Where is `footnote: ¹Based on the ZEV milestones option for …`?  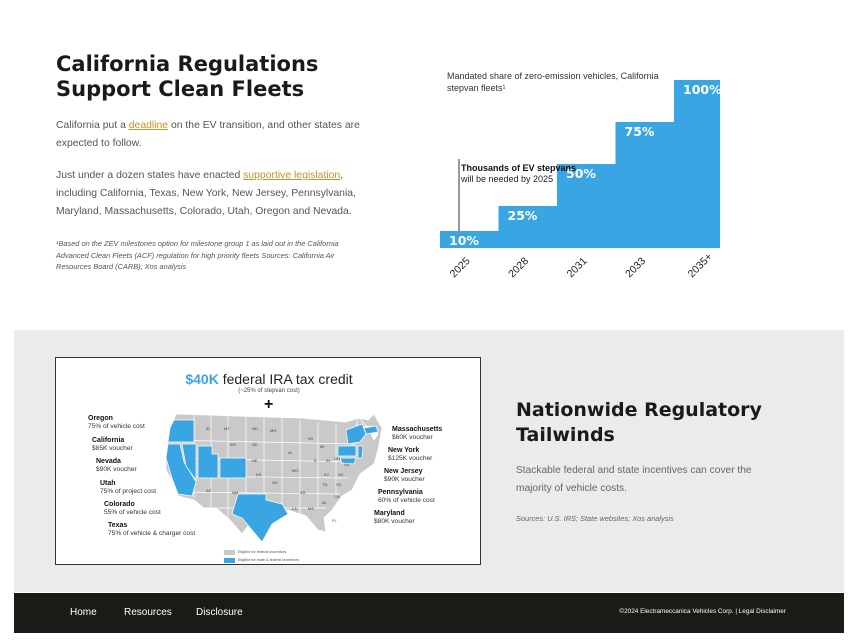 footnote: ¹Based on the ZEV milestones option for … is located at coordinates (197, 255).